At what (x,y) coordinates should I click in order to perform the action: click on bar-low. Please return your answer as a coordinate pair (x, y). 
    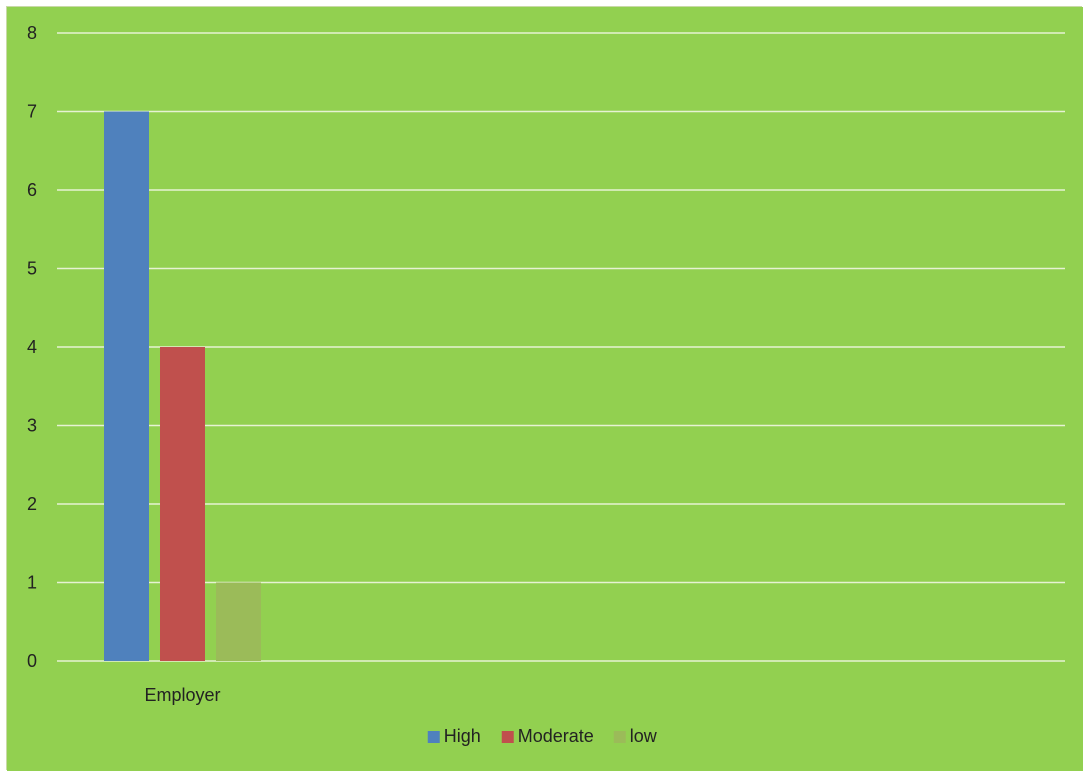
    Looking at the image, I should click on (238, 621).